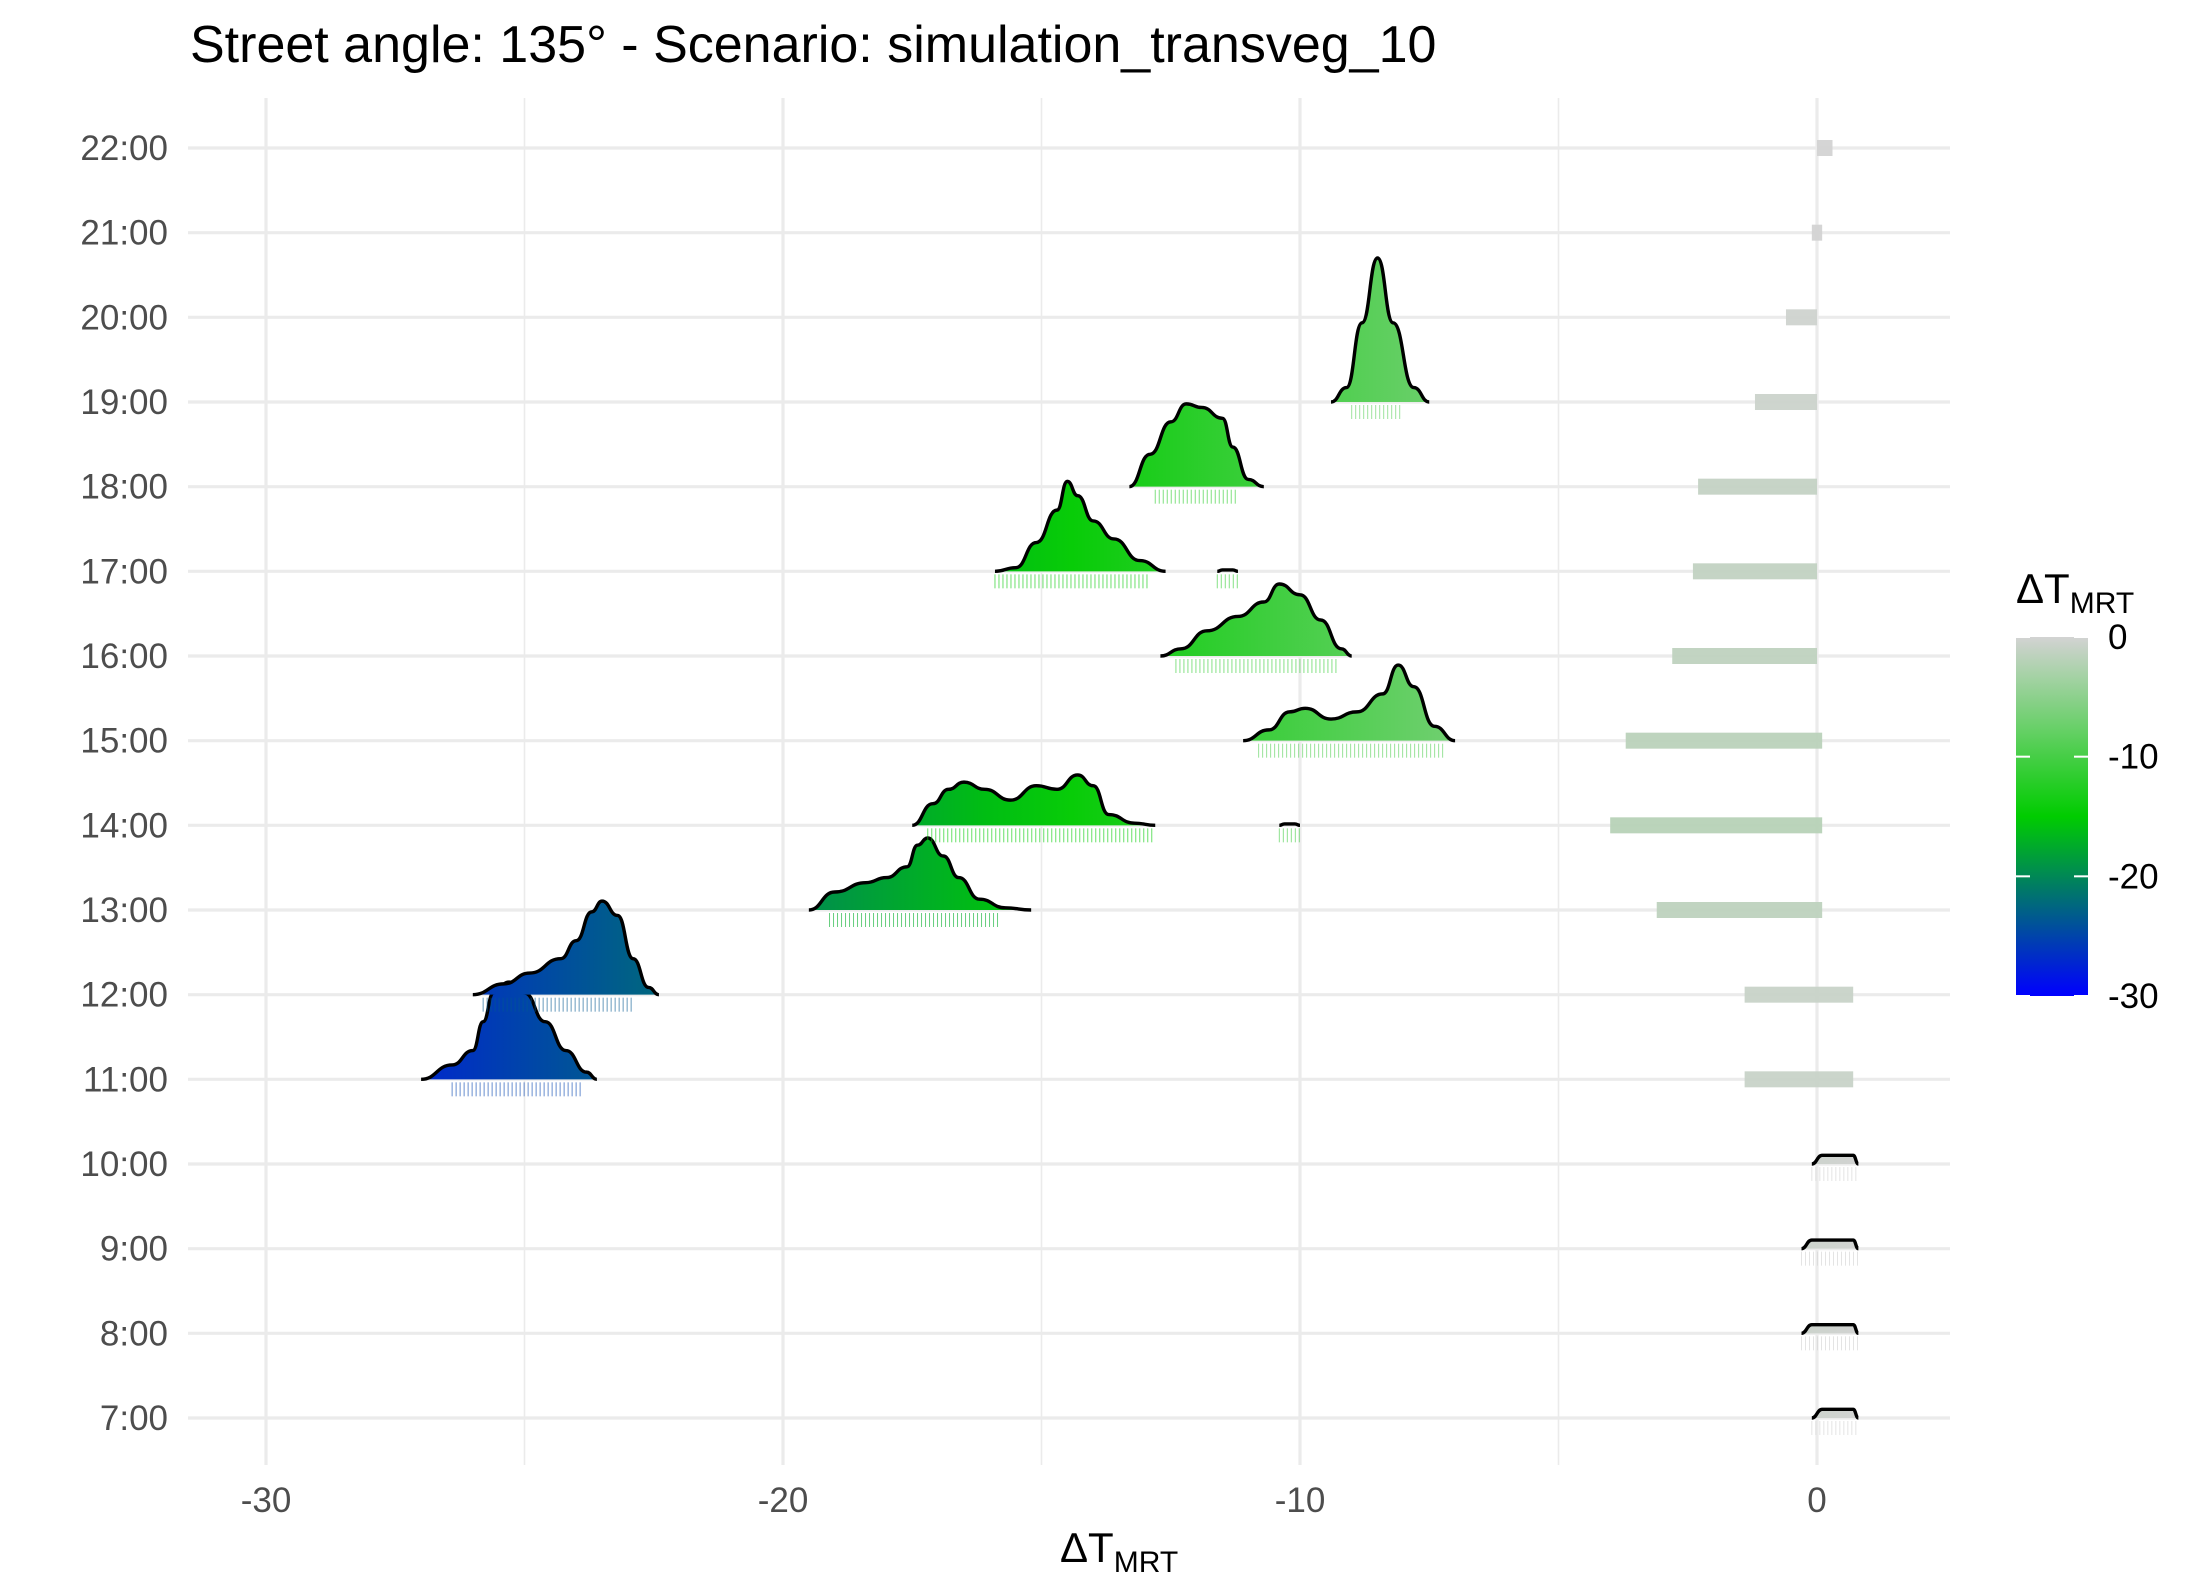 The width and height of the screenshot is (2196, 1593). I want to click on y-tick-label: 15:00, so click(124, 741).